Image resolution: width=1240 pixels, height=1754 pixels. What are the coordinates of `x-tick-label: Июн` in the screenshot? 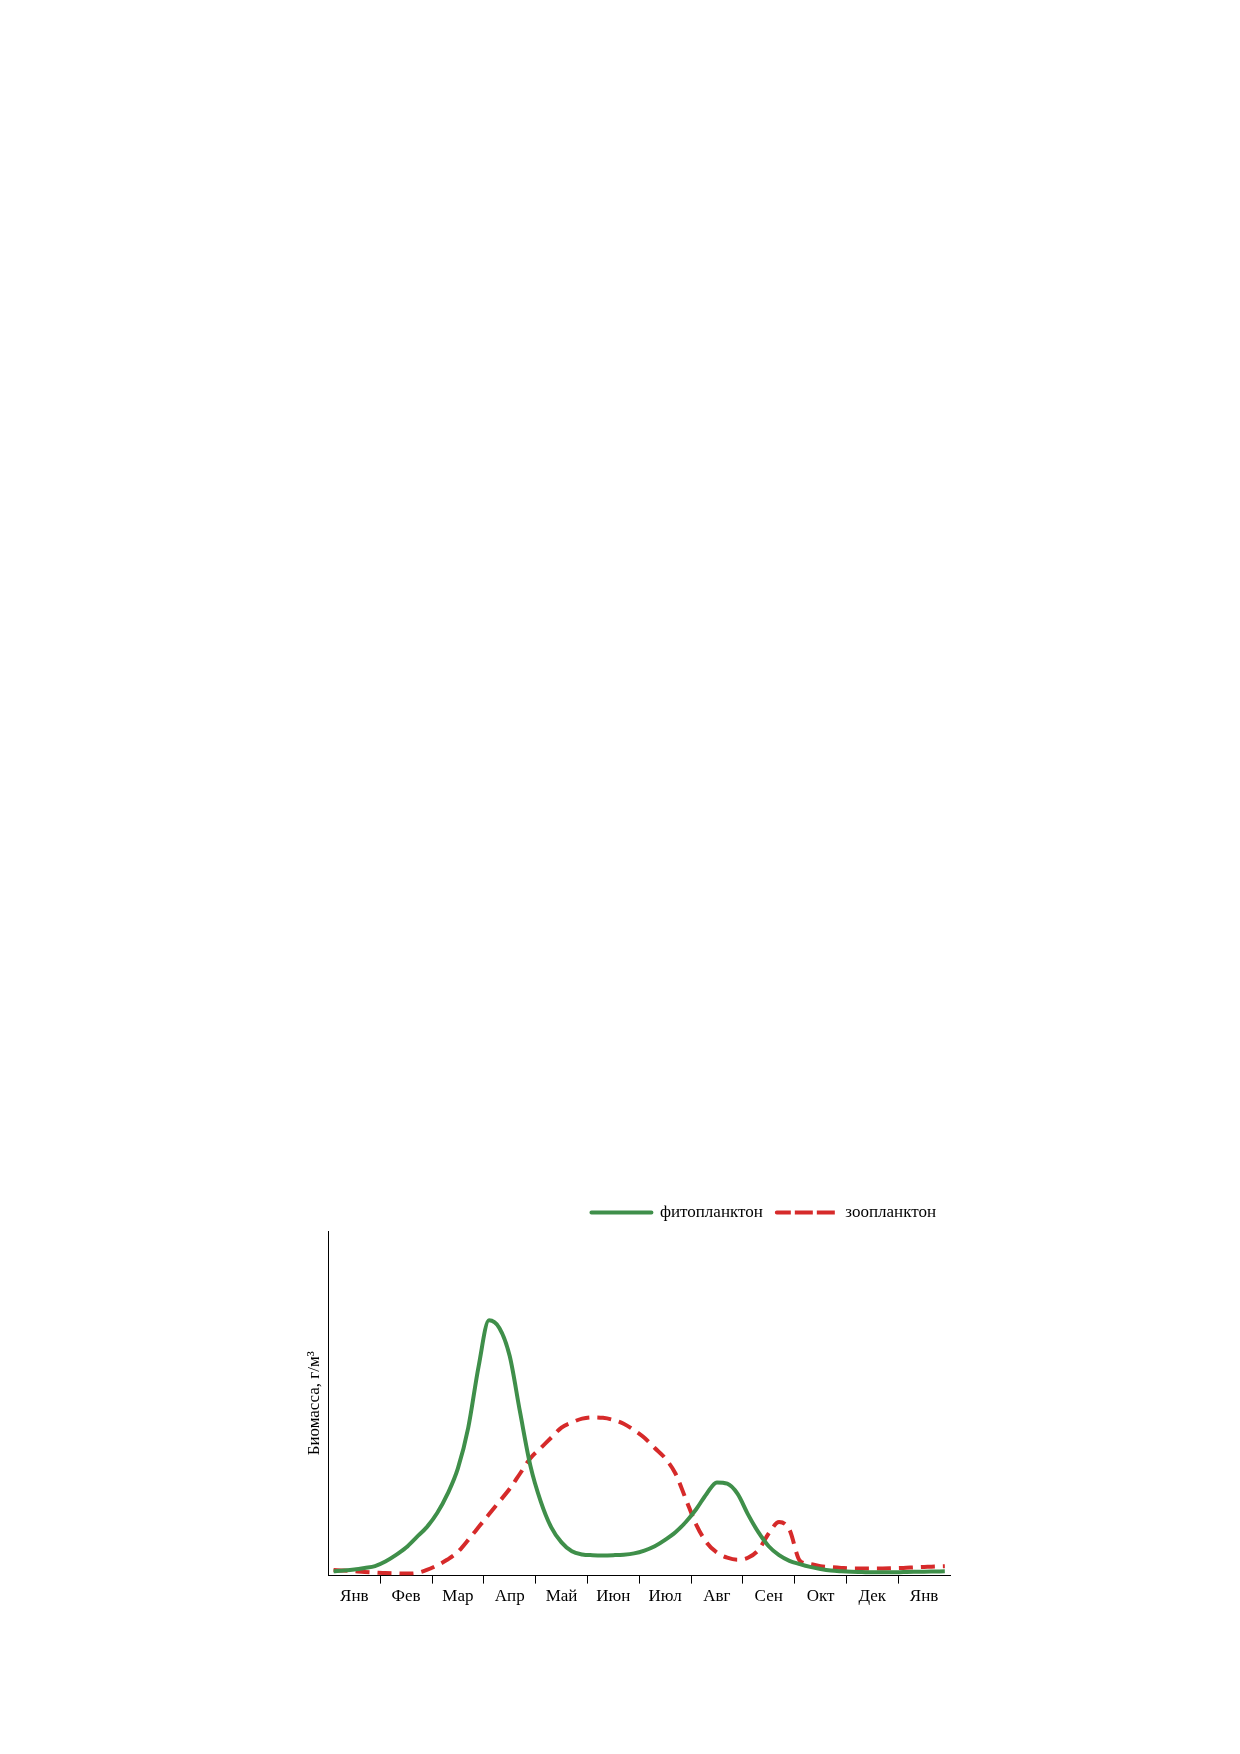 It's located at (613, 1596).